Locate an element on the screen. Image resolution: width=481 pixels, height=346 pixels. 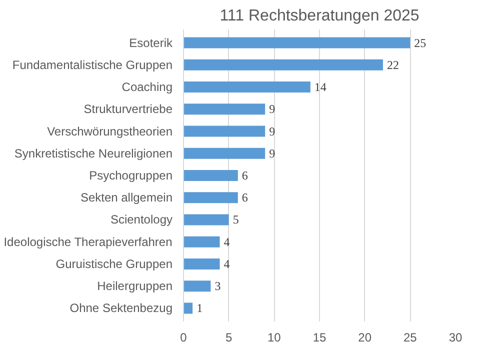
data-label: 5 is located at coordinates (235, 219).